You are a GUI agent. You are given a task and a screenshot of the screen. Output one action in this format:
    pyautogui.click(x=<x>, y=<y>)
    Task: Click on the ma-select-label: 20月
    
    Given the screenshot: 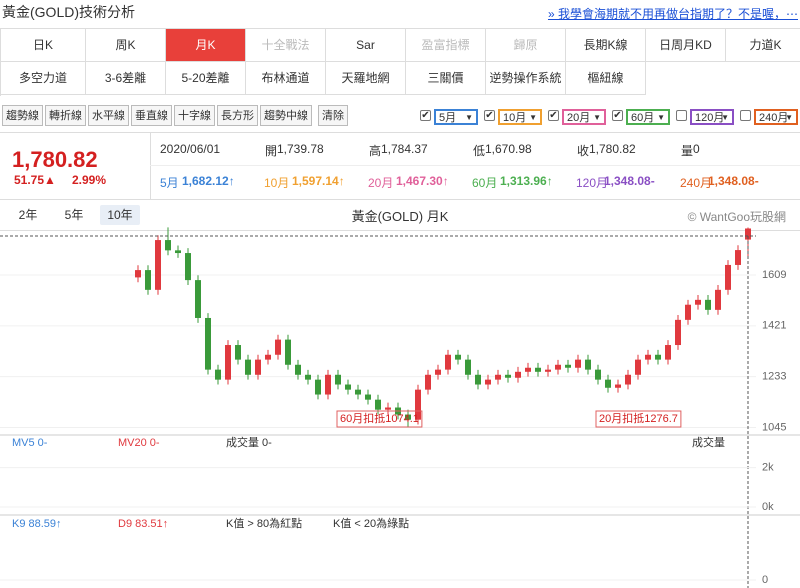 What is the action you would take?
    pyautogui.click(x=579, y=118)
    